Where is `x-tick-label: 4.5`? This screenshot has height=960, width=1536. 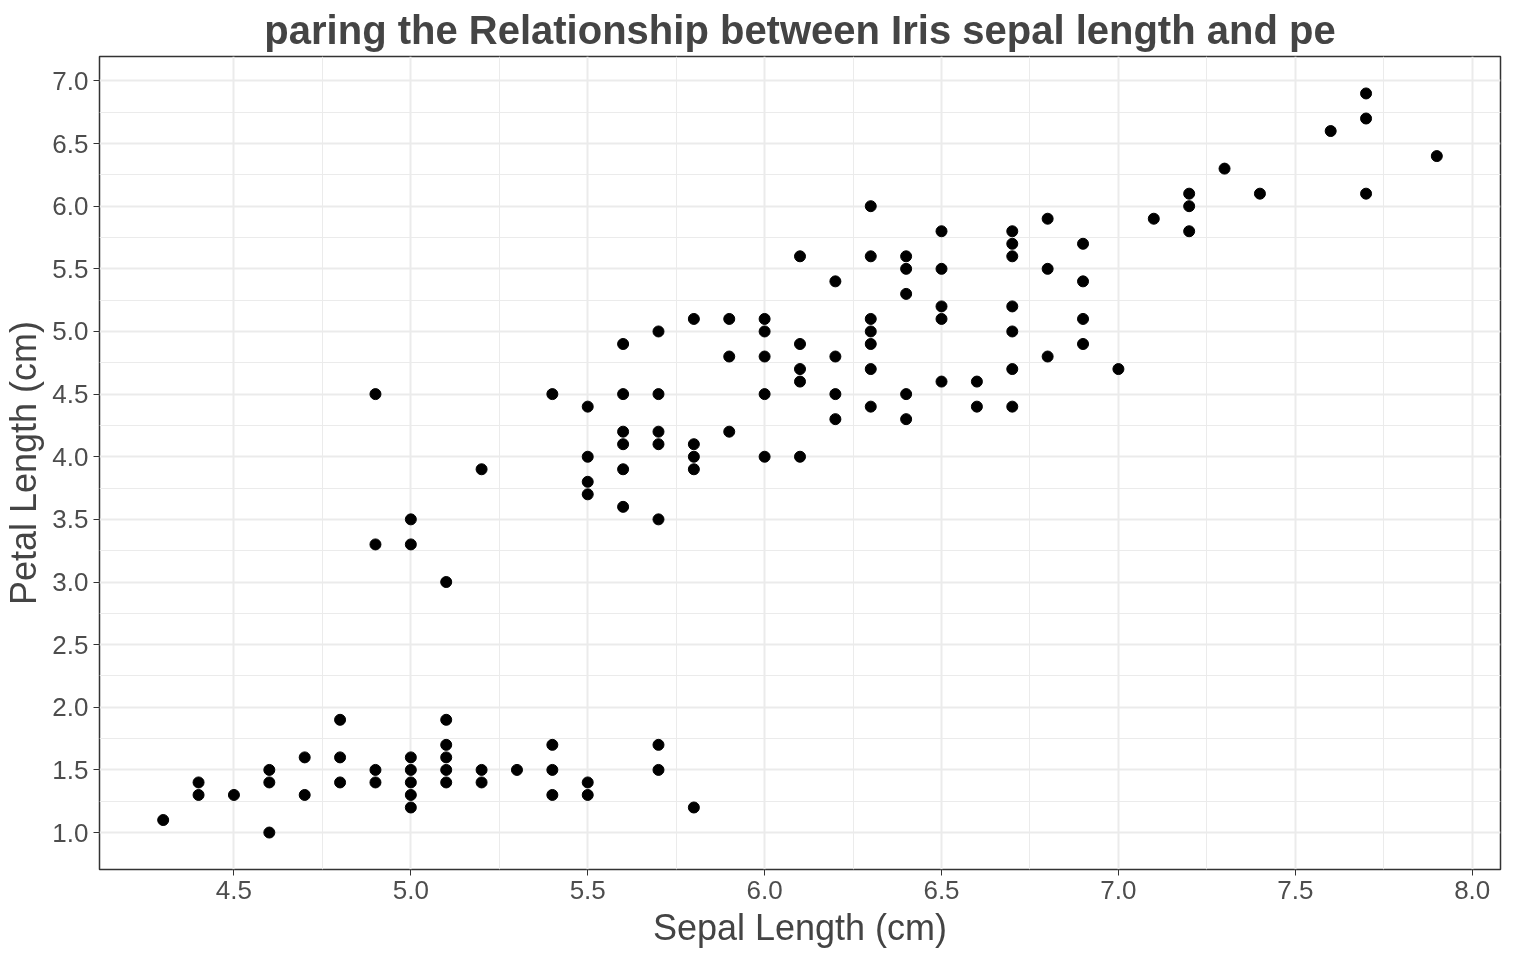 x-tick-label: 4.5 is located at coordinates (234, 889).